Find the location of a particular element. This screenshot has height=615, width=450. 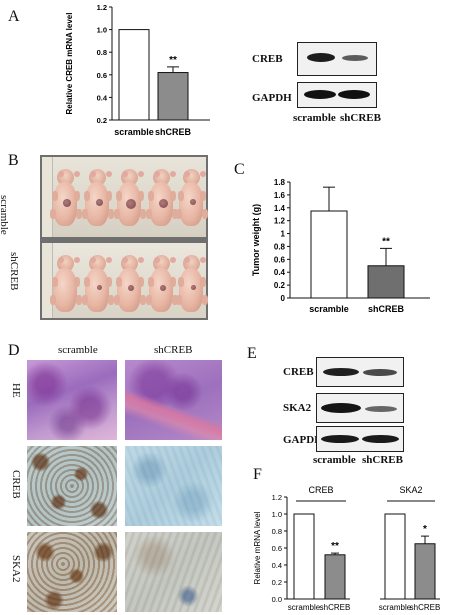

ihc-row-ska2-holder: SKA2 is located at coordinates (15, 575).